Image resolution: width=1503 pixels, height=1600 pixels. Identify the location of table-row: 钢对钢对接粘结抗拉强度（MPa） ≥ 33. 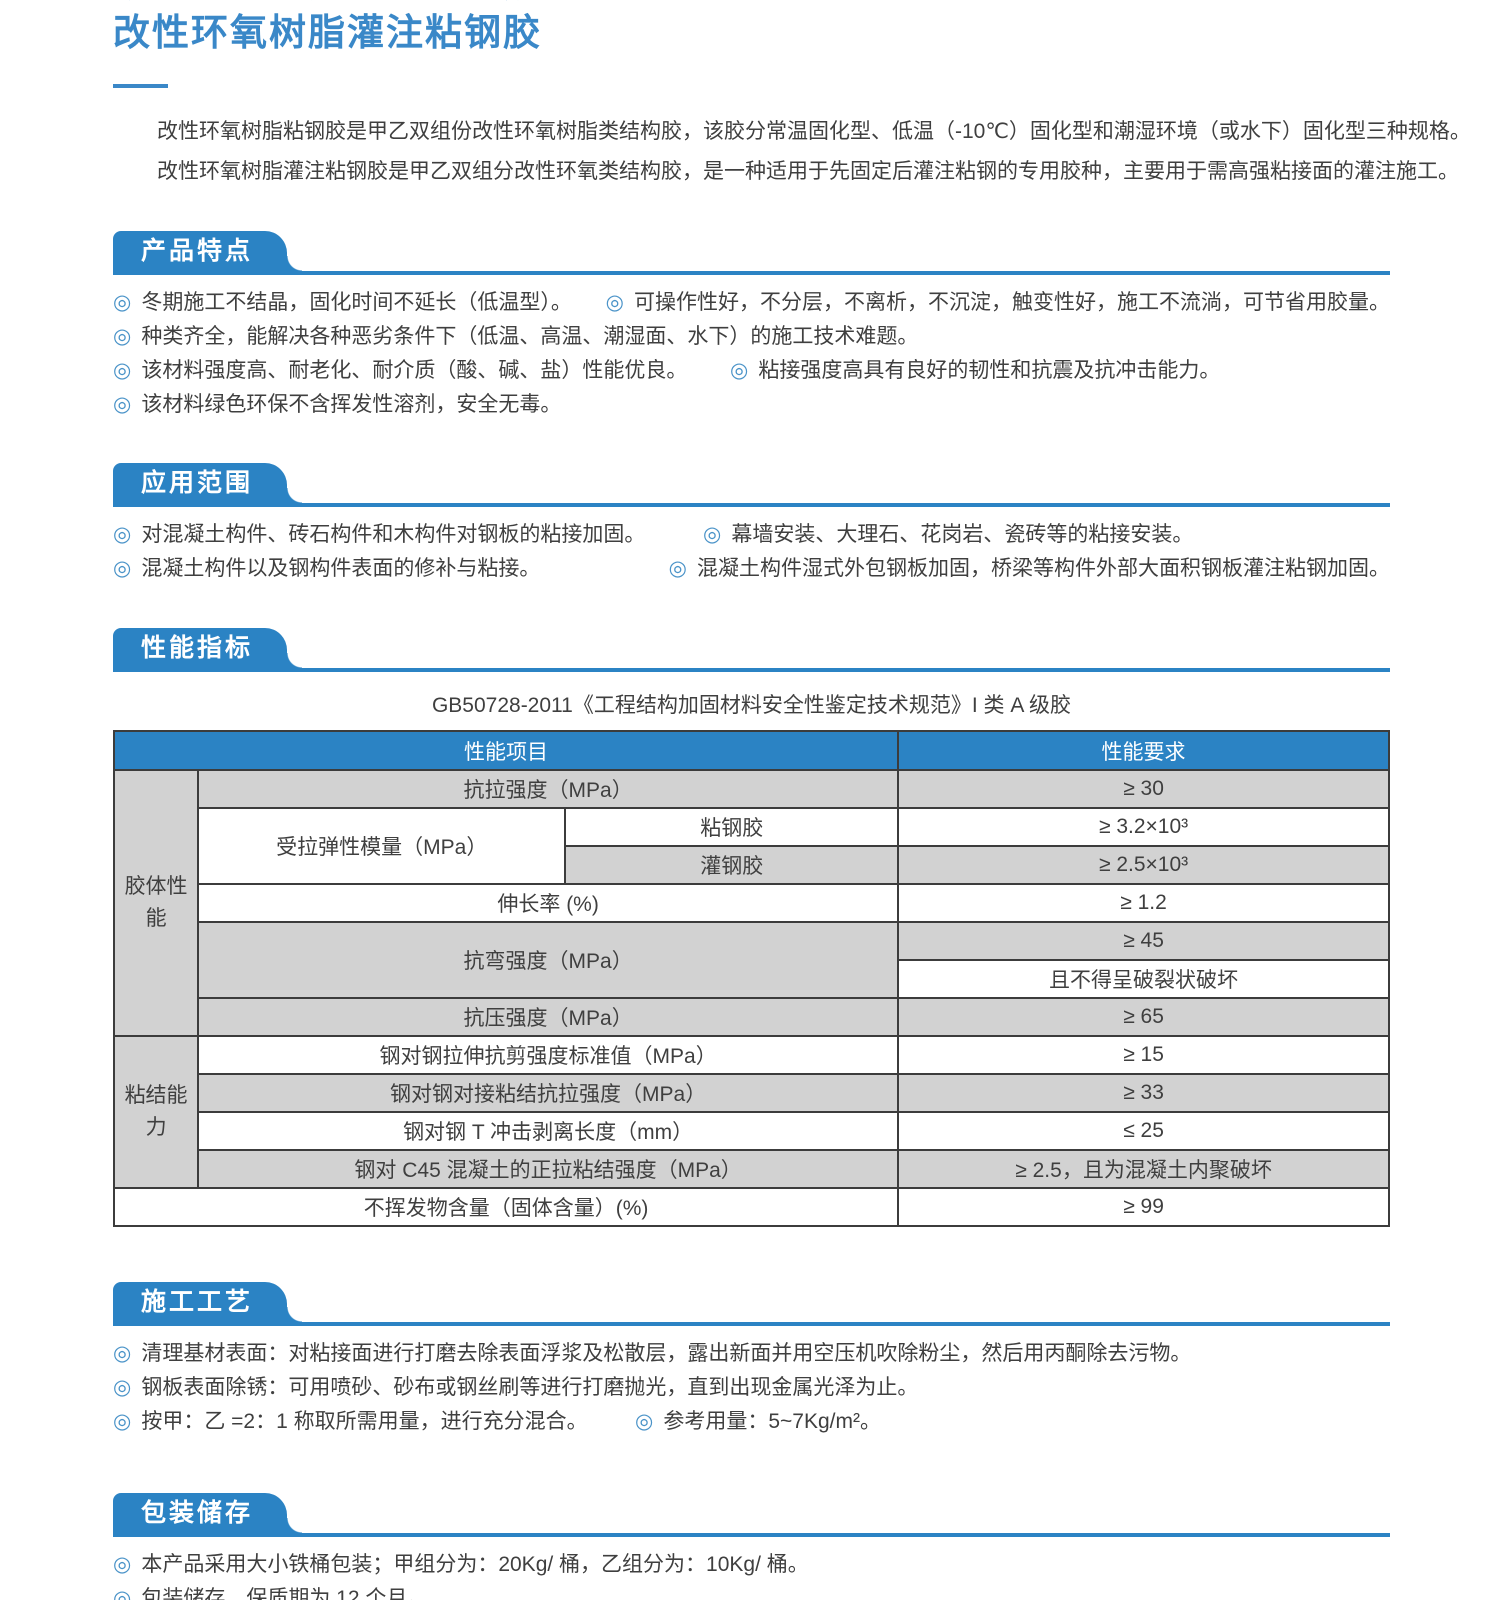
(752, 1093).